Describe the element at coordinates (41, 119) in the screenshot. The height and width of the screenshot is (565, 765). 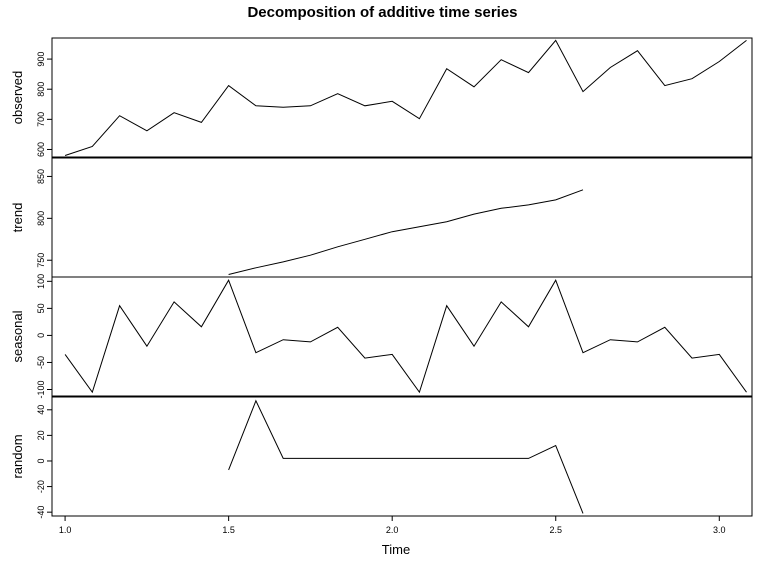
I see `observed-y-tick-label: 700` at that location.